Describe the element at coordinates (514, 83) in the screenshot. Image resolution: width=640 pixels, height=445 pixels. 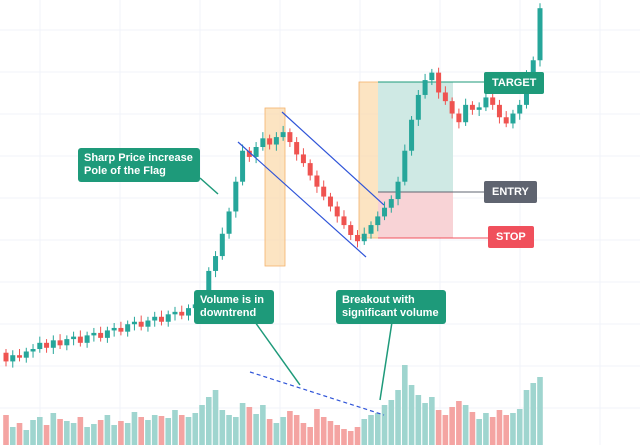
I see `target-label-text: TARGET` at that location.